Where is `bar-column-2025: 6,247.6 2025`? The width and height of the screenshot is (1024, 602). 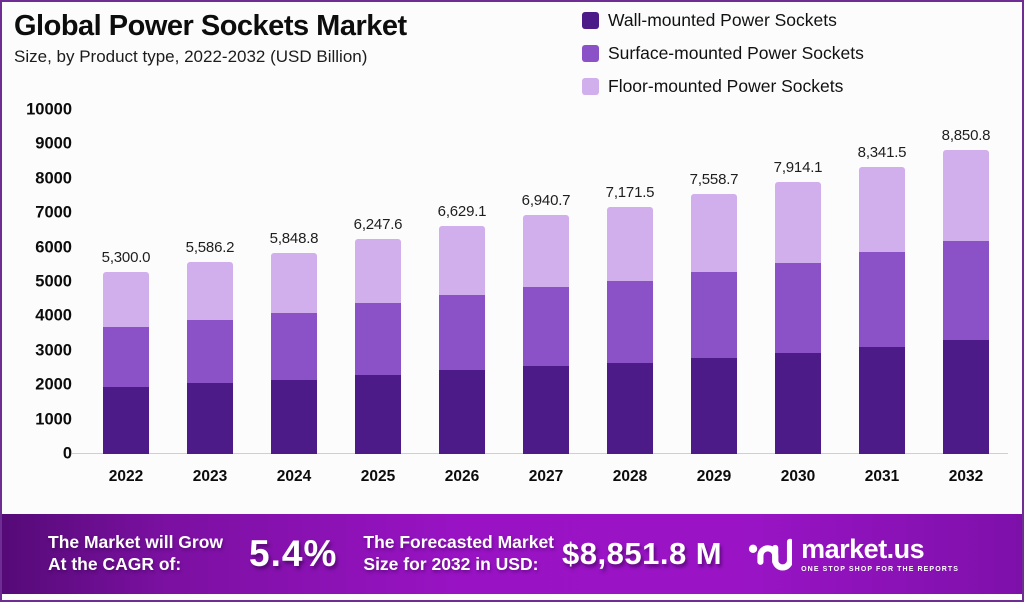
bar-column-2025: 6,247.6 2025 is located at coordinates (378, 297).